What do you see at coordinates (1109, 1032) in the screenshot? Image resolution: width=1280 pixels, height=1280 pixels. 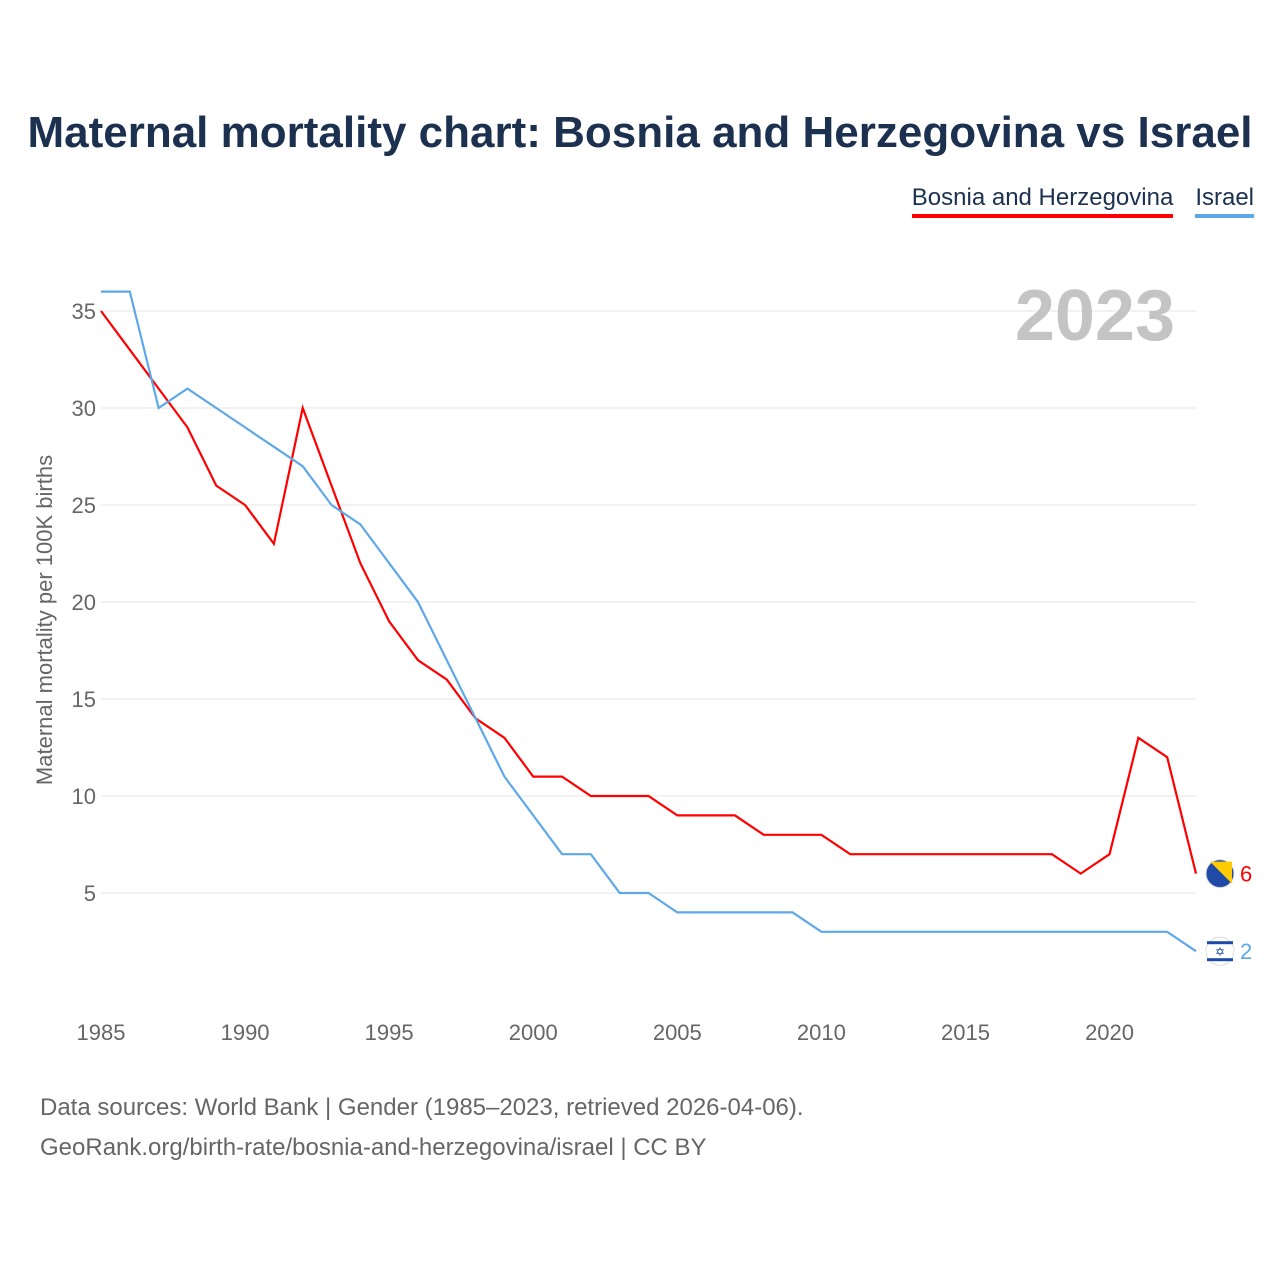 I see `x-tick-label: 2020` at bounding box center [1109, 1032].